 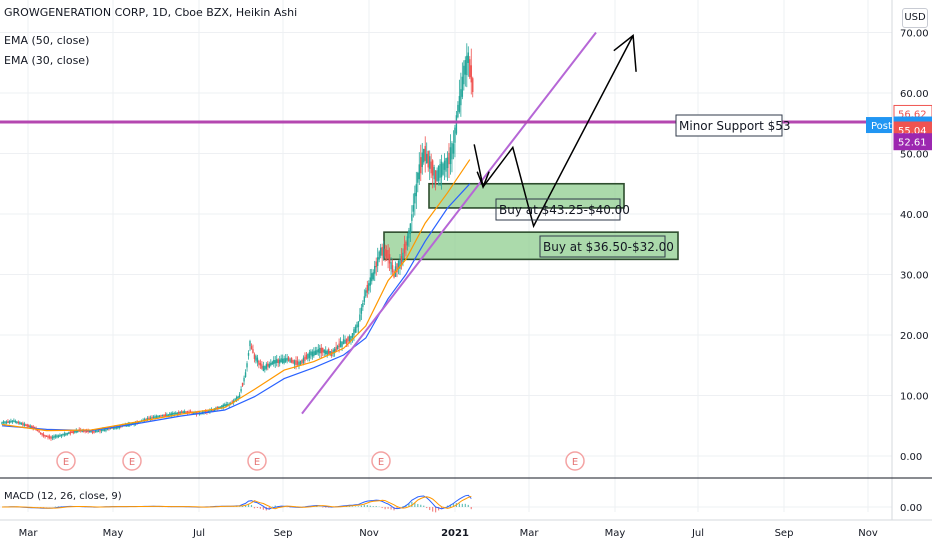 I want to click on price-label: 56.62, so click(x=912, y=114).